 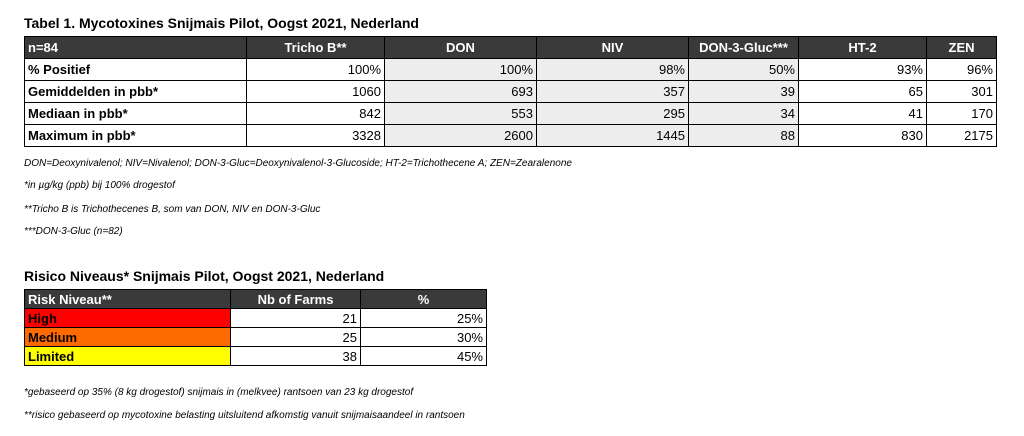 I want to click on header-zen: ZEN, so click(x=961, y=47).